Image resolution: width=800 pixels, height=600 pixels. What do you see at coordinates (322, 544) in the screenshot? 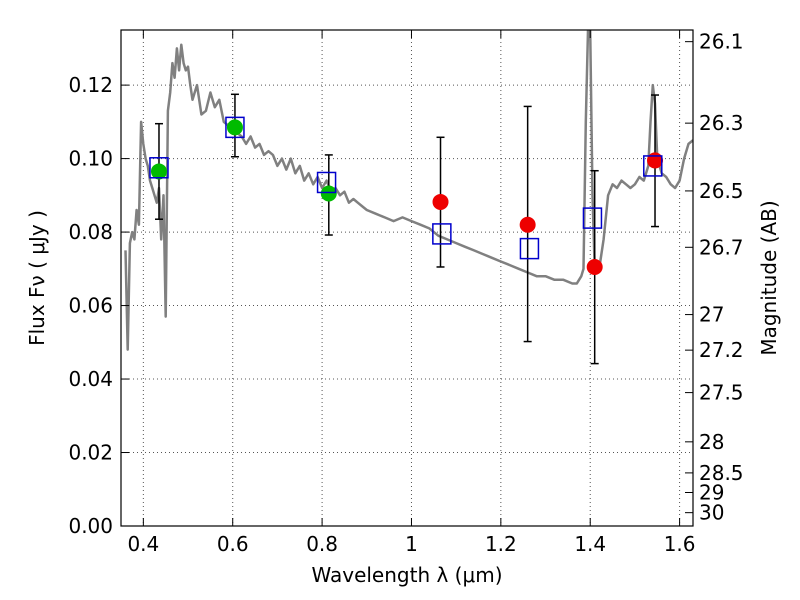
I see `x-tick-label: 0.8` at bounding box center [322, 544].